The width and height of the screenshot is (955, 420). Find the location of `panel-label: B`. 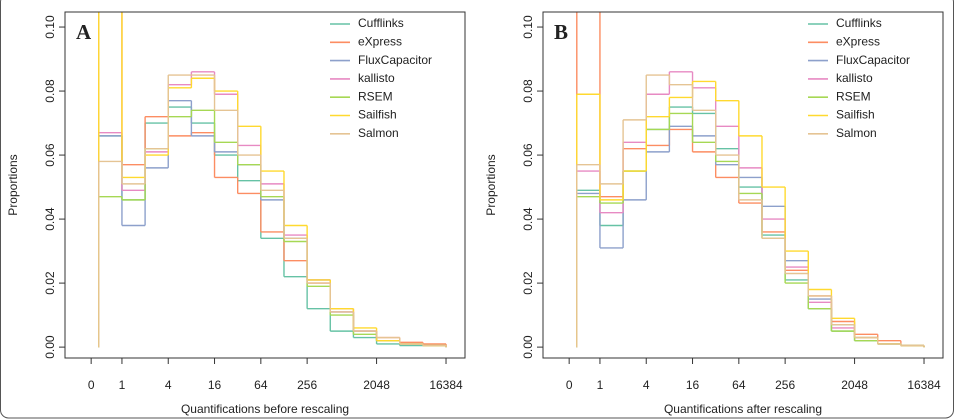

panel-label: B is located at coordinates (561, 32).